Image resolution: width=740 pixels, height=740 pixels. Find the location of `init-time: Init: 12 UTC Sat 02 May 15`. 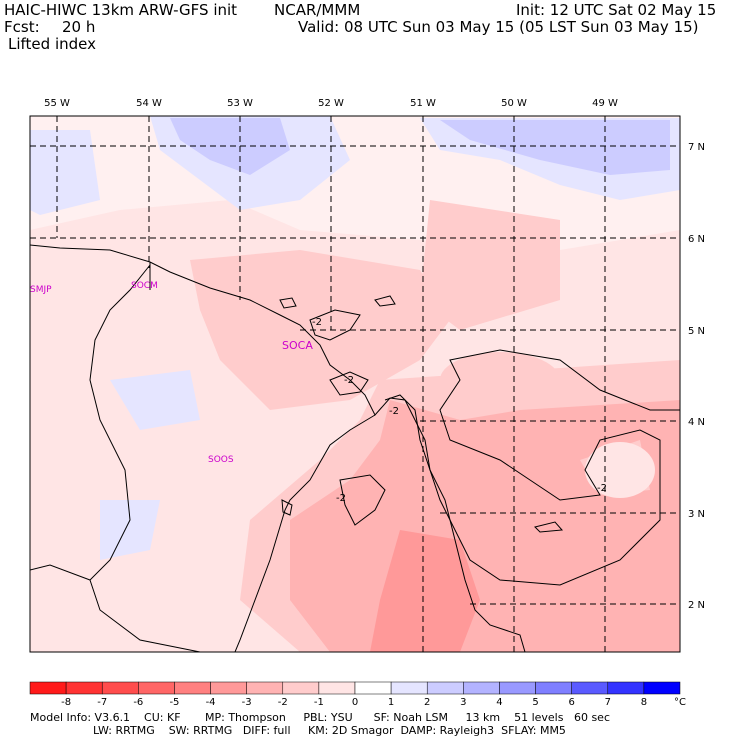

init-time: Init: 12 UTC Sat 02 May 15 is located at coordinates (616, 10).